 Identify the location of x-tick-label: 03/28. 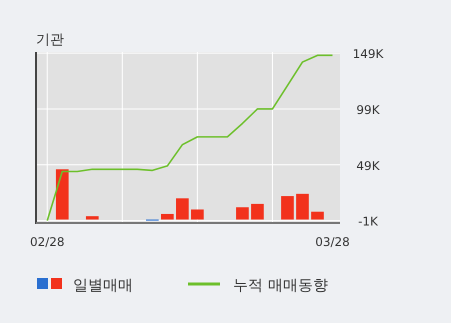
(332, 242).